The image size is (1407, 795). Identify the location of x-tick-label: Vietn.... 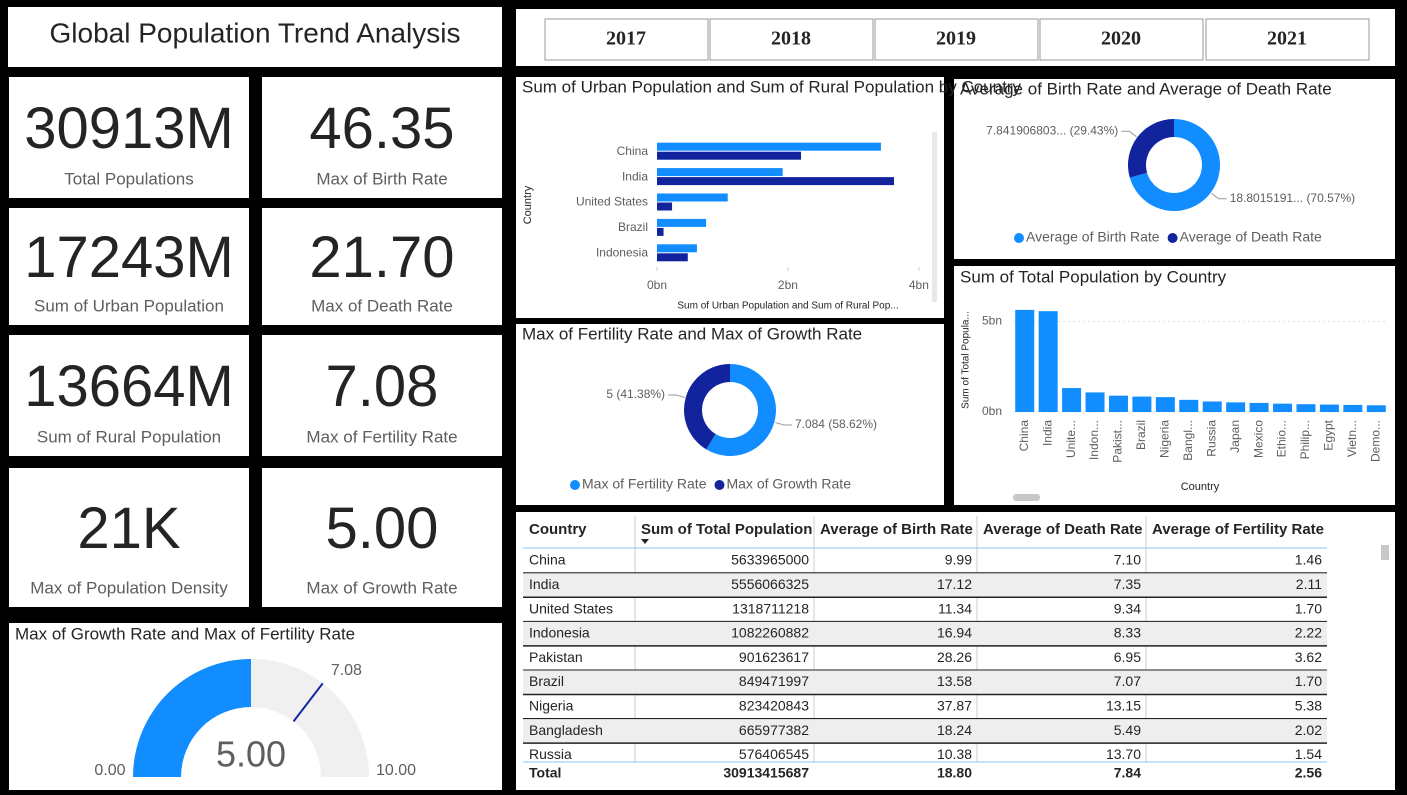
(1352, 438).